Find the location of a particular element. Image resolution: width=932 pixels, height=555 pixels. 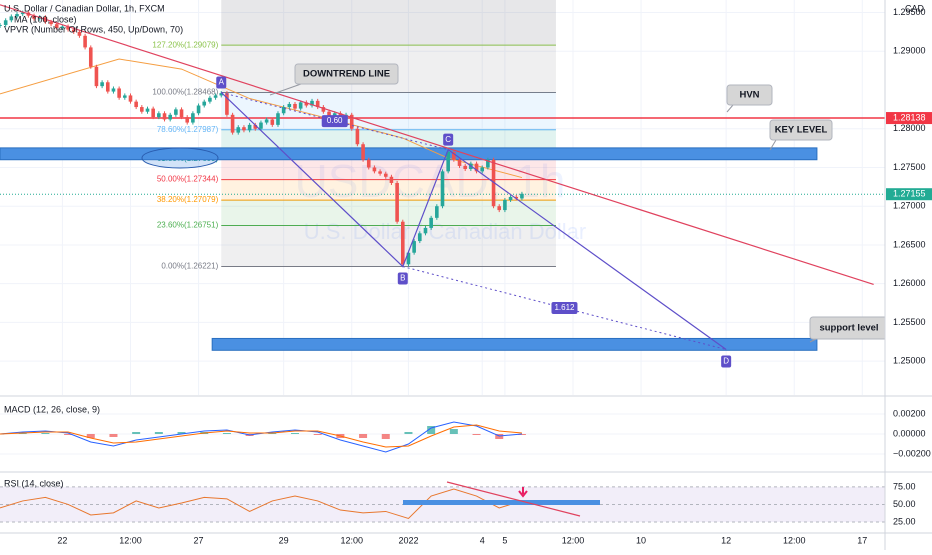

macd-line is located at coordinates (261, 436).